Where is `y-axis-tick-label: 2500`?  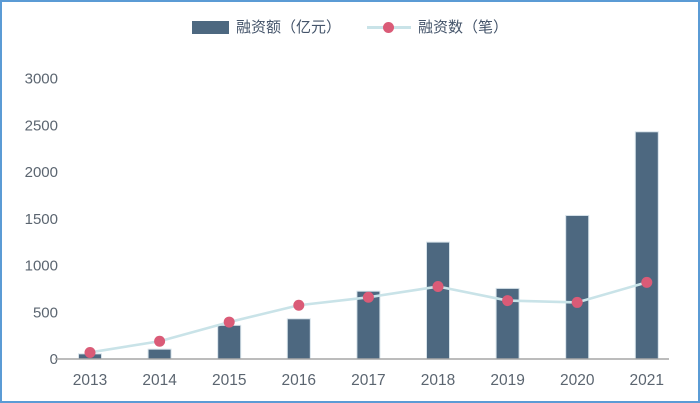 y-axis-tick-label: 2500 is located at coordinates (41, 125).